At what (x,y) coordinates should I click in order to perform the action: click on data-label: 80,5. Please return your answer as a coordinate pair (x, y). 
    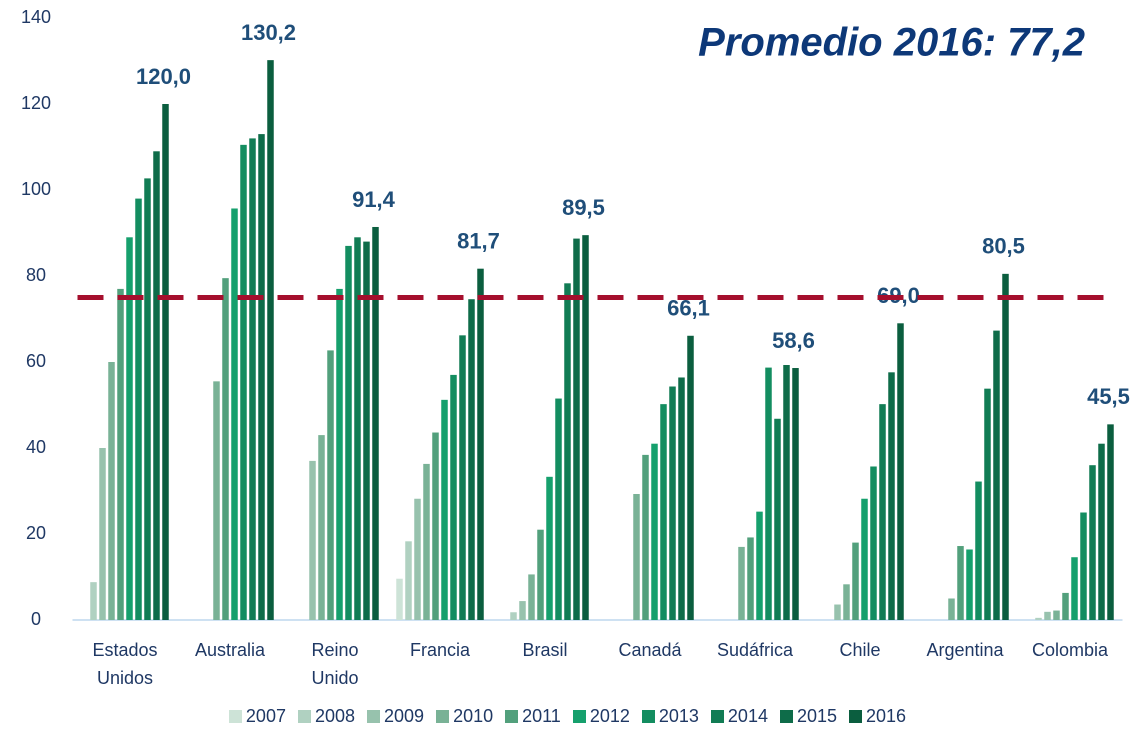
    Looking at the image, I should click on (1003, 246).